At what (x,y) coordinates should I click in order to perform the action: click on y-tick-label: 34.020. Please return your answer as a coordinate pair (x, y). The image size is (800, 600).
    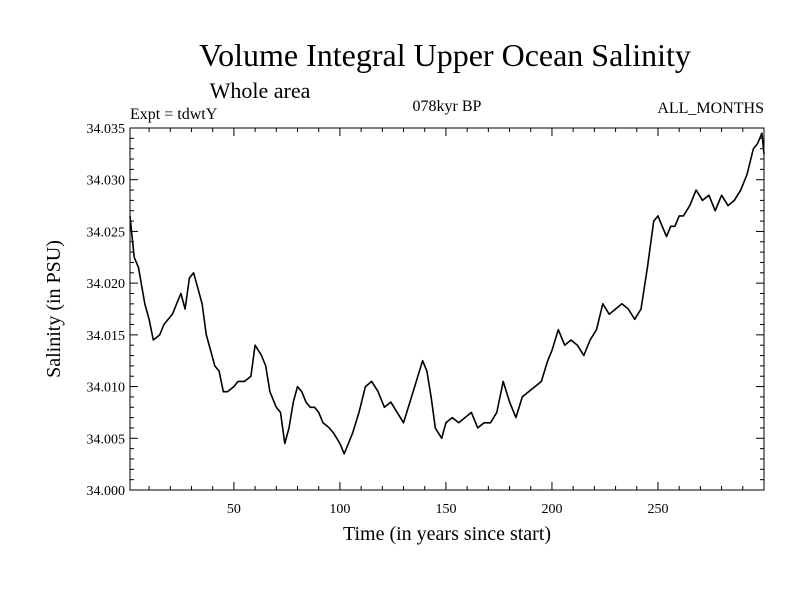
    Looking at the image, I should click on (106, 284).